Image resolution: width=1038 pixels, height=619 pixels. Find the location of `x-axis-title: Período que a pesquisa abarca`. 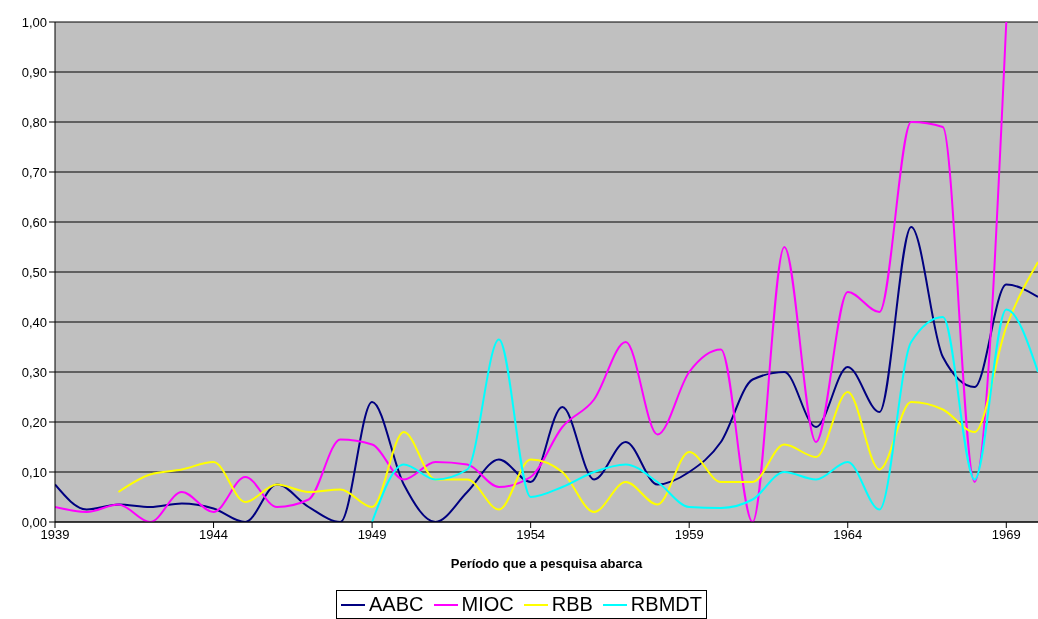

x-axis-title: Período que a pesquisa abarca is located at coordinates (546, 563).